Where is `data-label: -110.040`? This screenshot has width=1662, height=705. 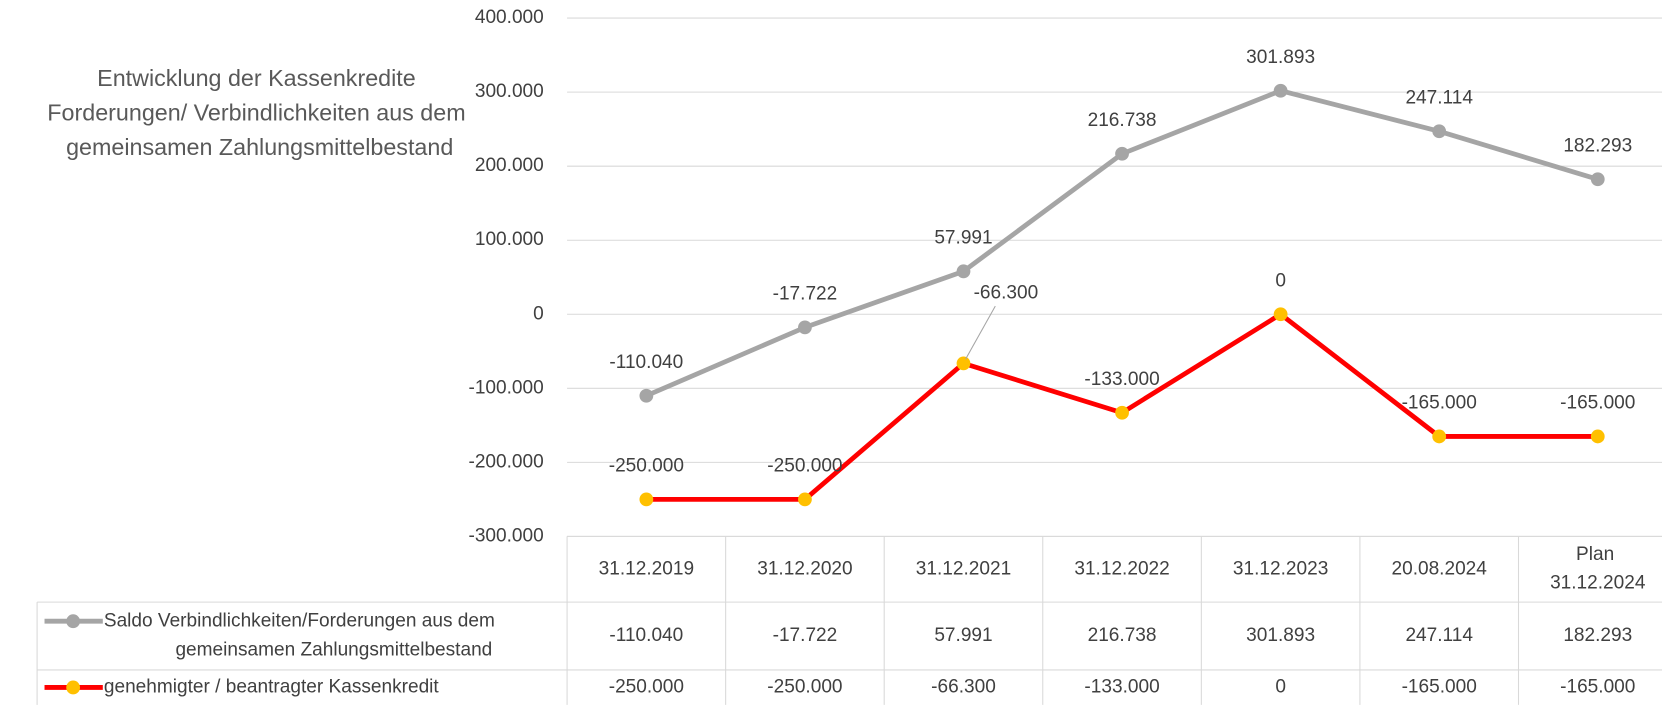
data-label: -110.040 is located at coordinates (646, 362).